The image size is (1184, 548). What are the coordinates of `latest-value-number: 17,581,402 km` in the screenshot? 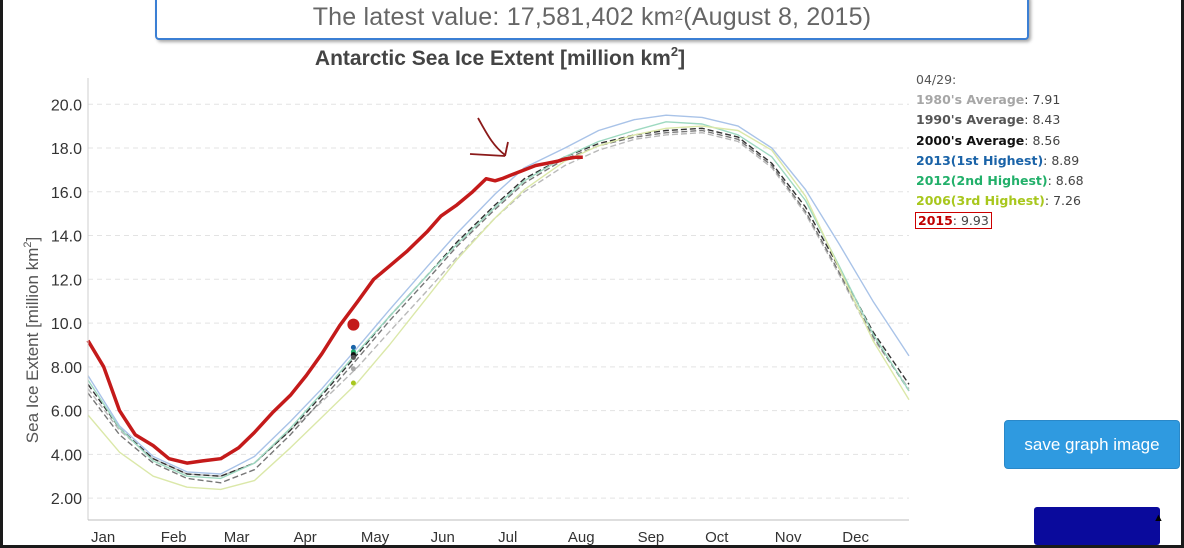 It's located at (590, 16).